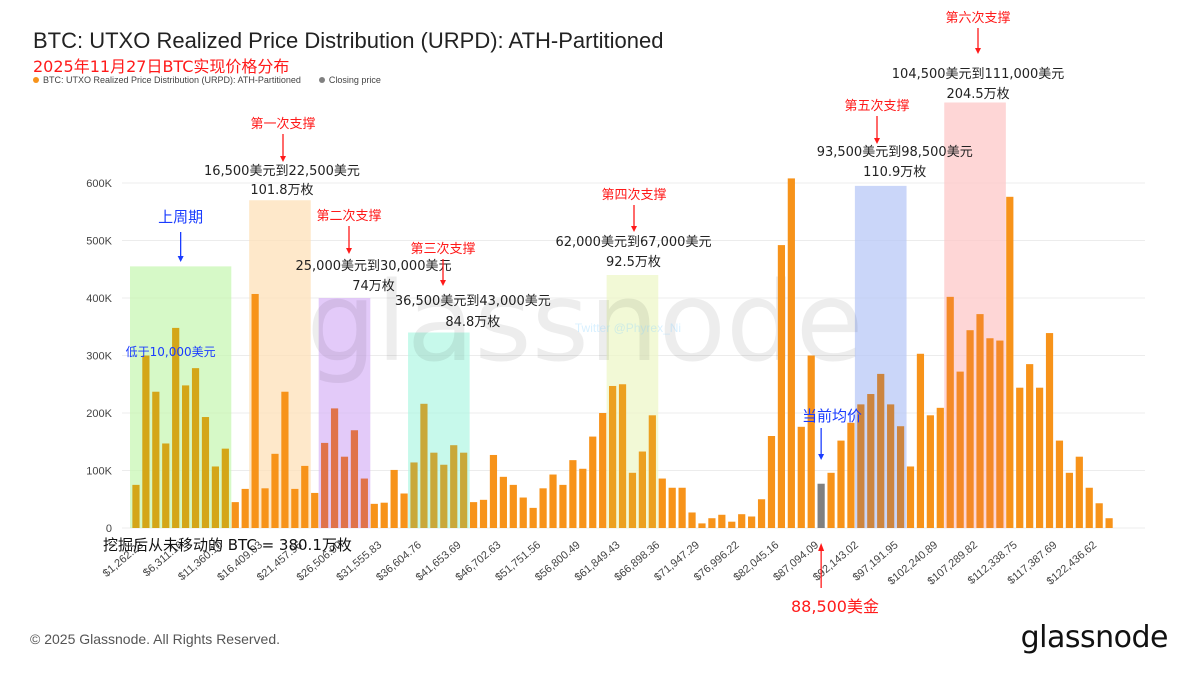 This screenshot has height=675, width=1200. What do you see at coordinates (977, 94) in the screenshot?
I see `zone-amount: 204.5万枚` at bounding box center [977, 94].